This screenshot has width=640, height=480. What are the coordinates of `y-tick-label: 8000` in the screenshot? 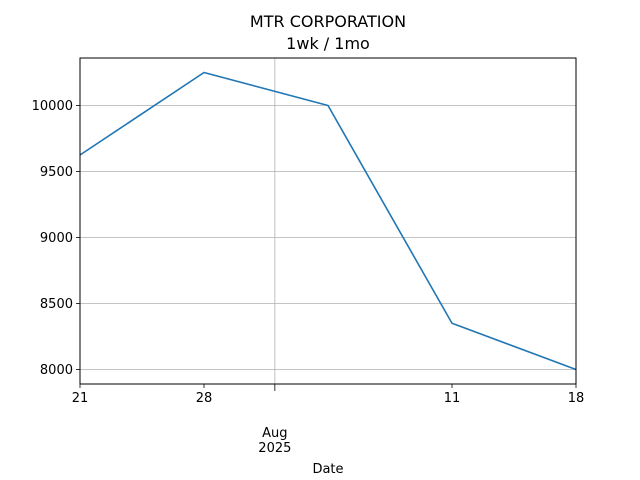 It's located at (56, 370).